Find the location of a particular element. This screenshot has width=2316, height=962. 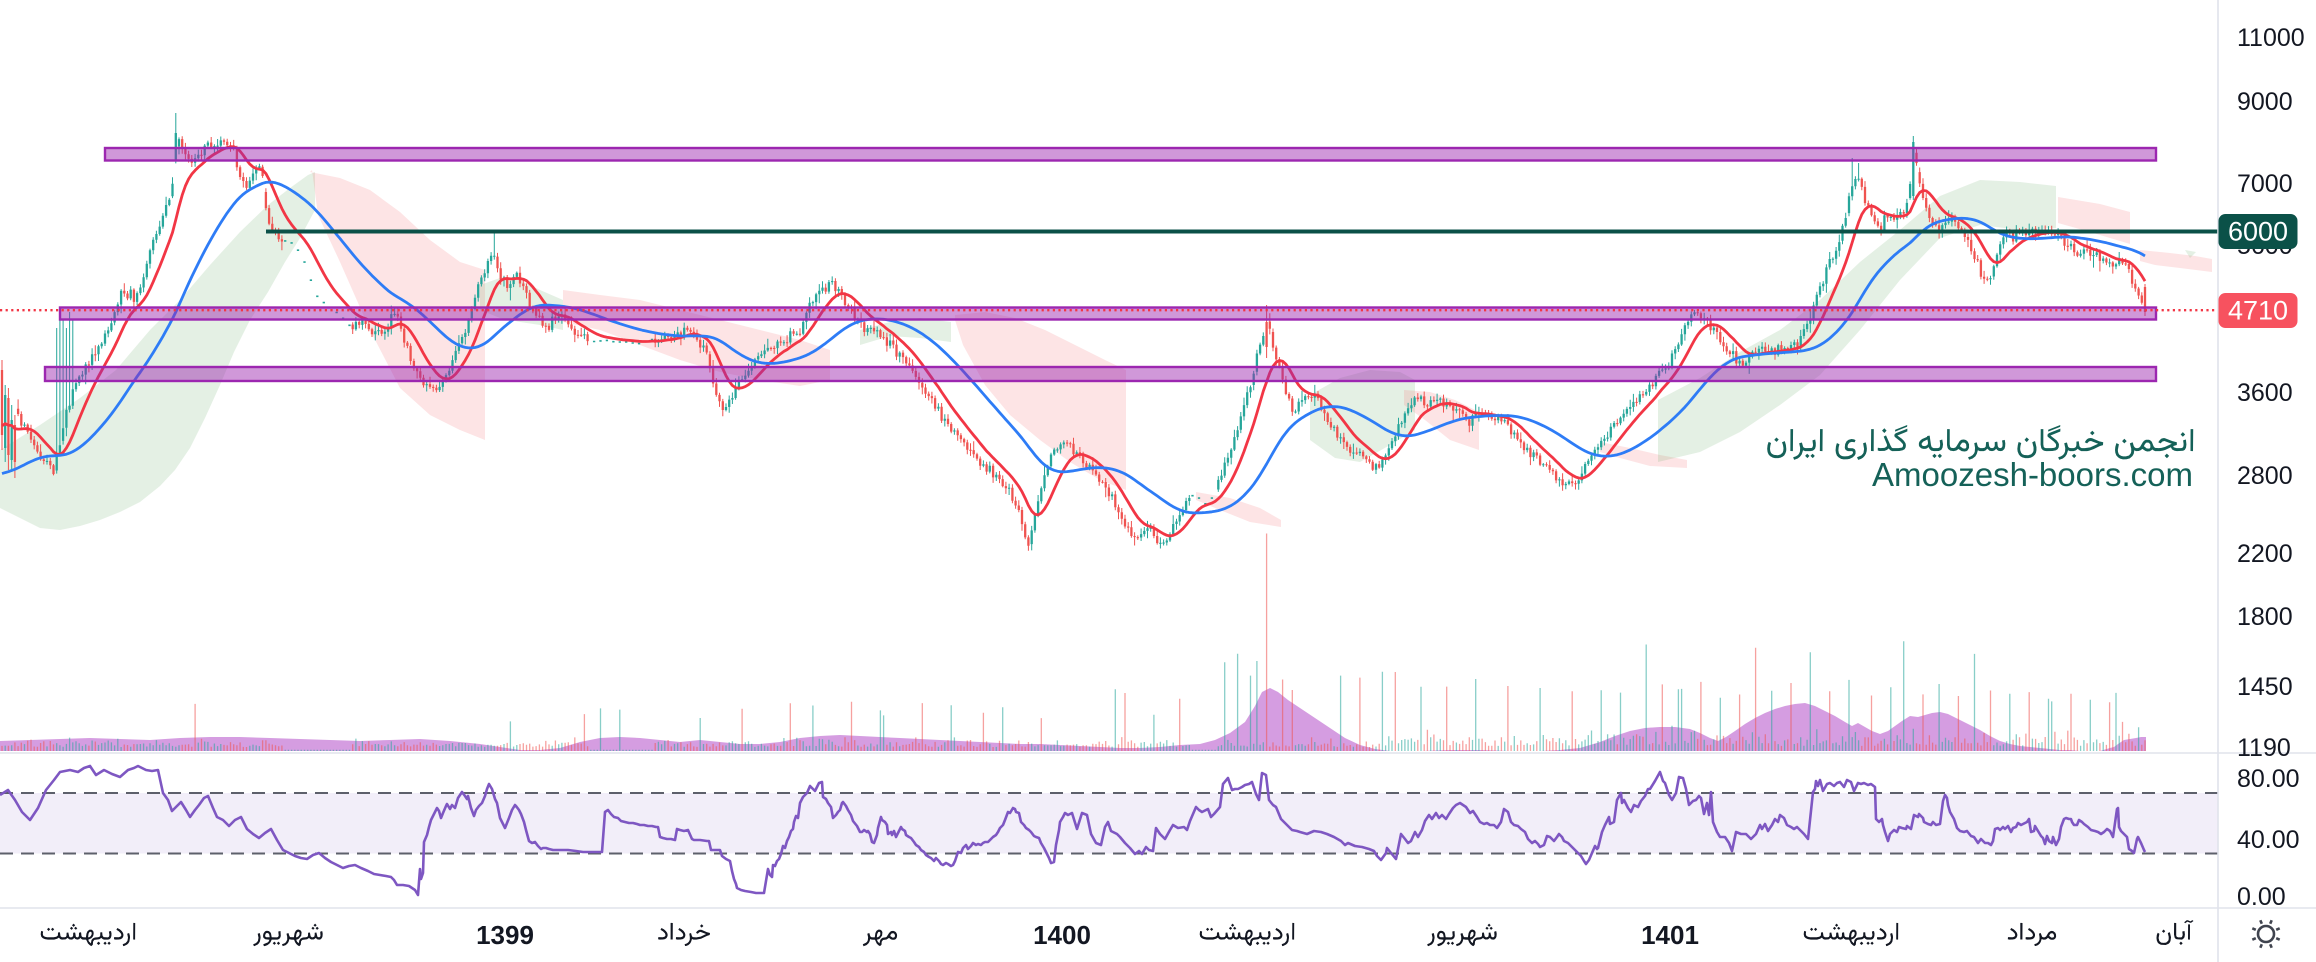

svg-text: 3600 is located at coordinates (2265, 393).